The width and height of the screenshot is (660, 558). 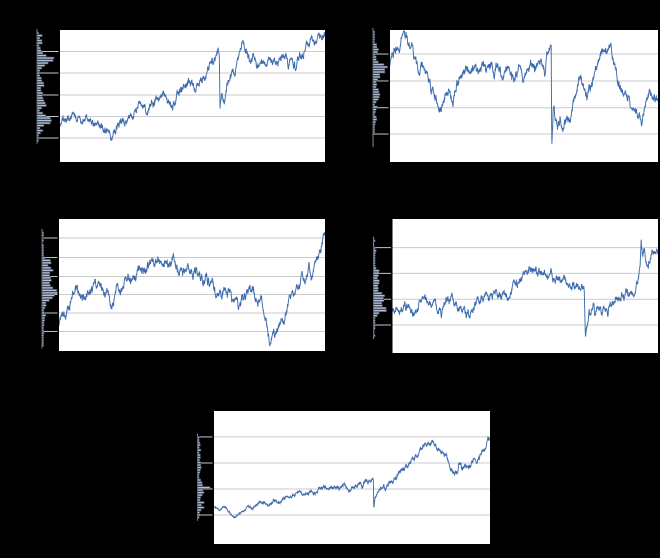 I want to click on subplot-bottom-center, so click(x=343, y=477).